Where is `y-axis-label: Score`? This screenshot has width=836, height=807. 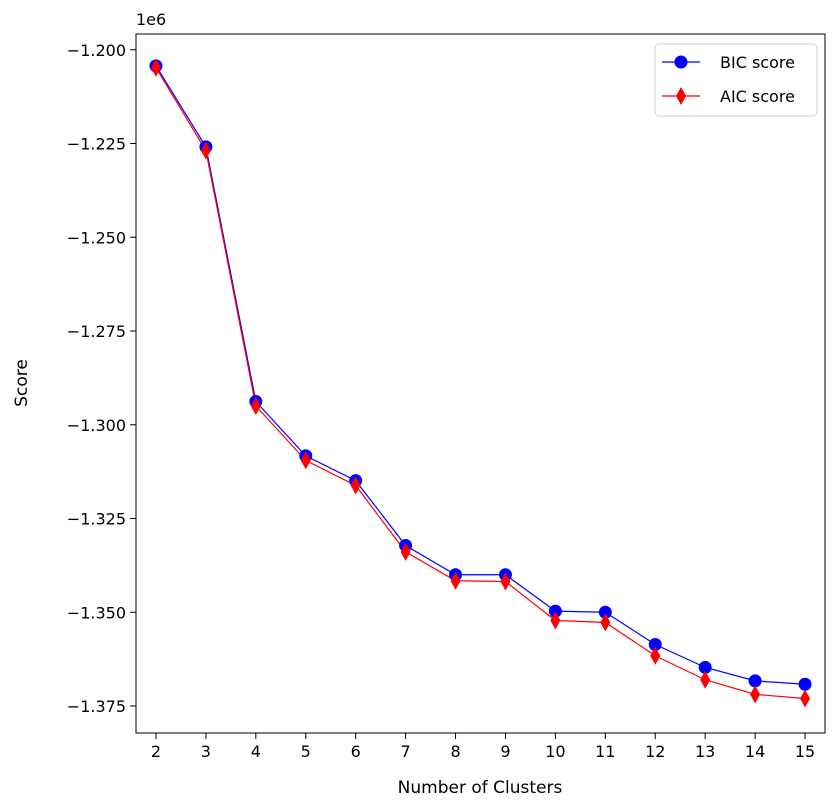
y-axis-label: Score is located at coordinates (22, 383).